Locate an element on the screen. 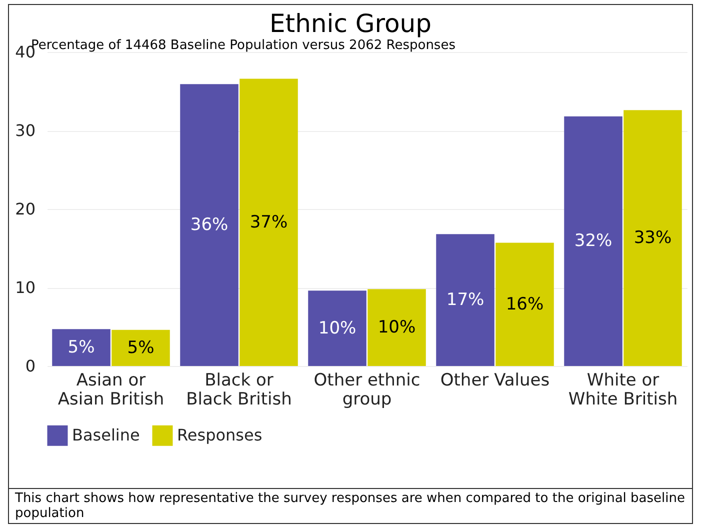 Image resolution: width=703 pixels, height=529 pixels. y-tick-label: 0 is located at coordinates (30, 366).